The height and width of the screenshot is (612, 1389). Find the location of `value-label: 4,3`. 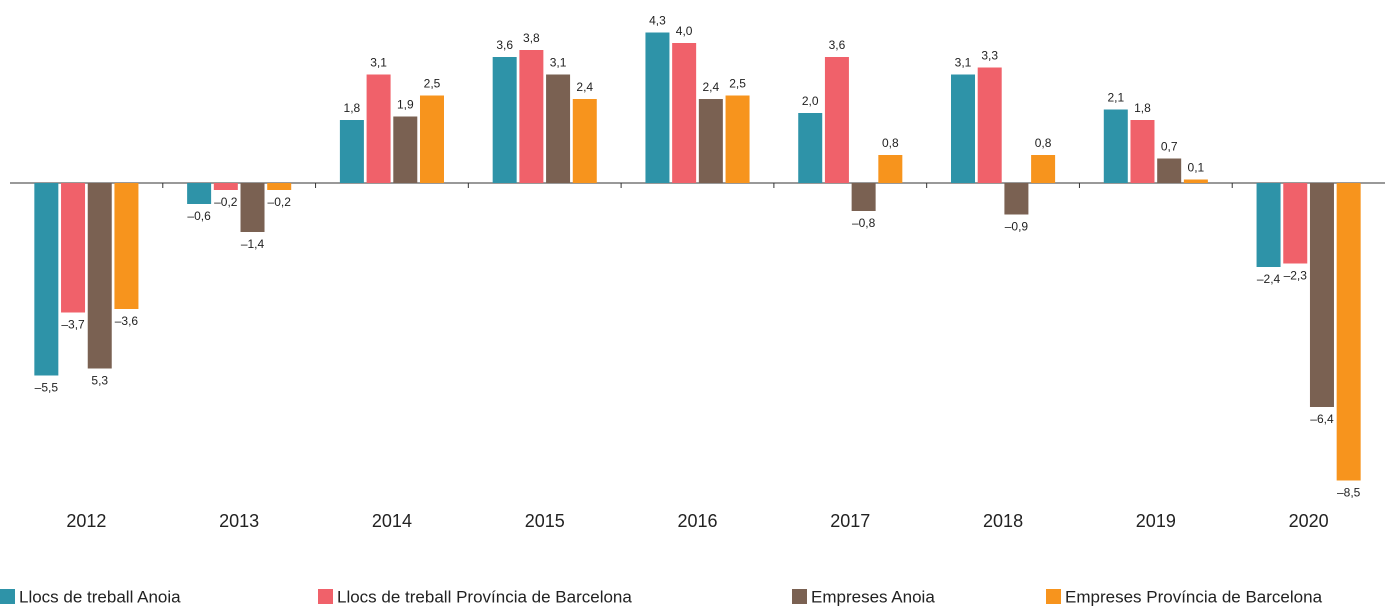

value-label: 4,3 is located at coordinates (657, 21).